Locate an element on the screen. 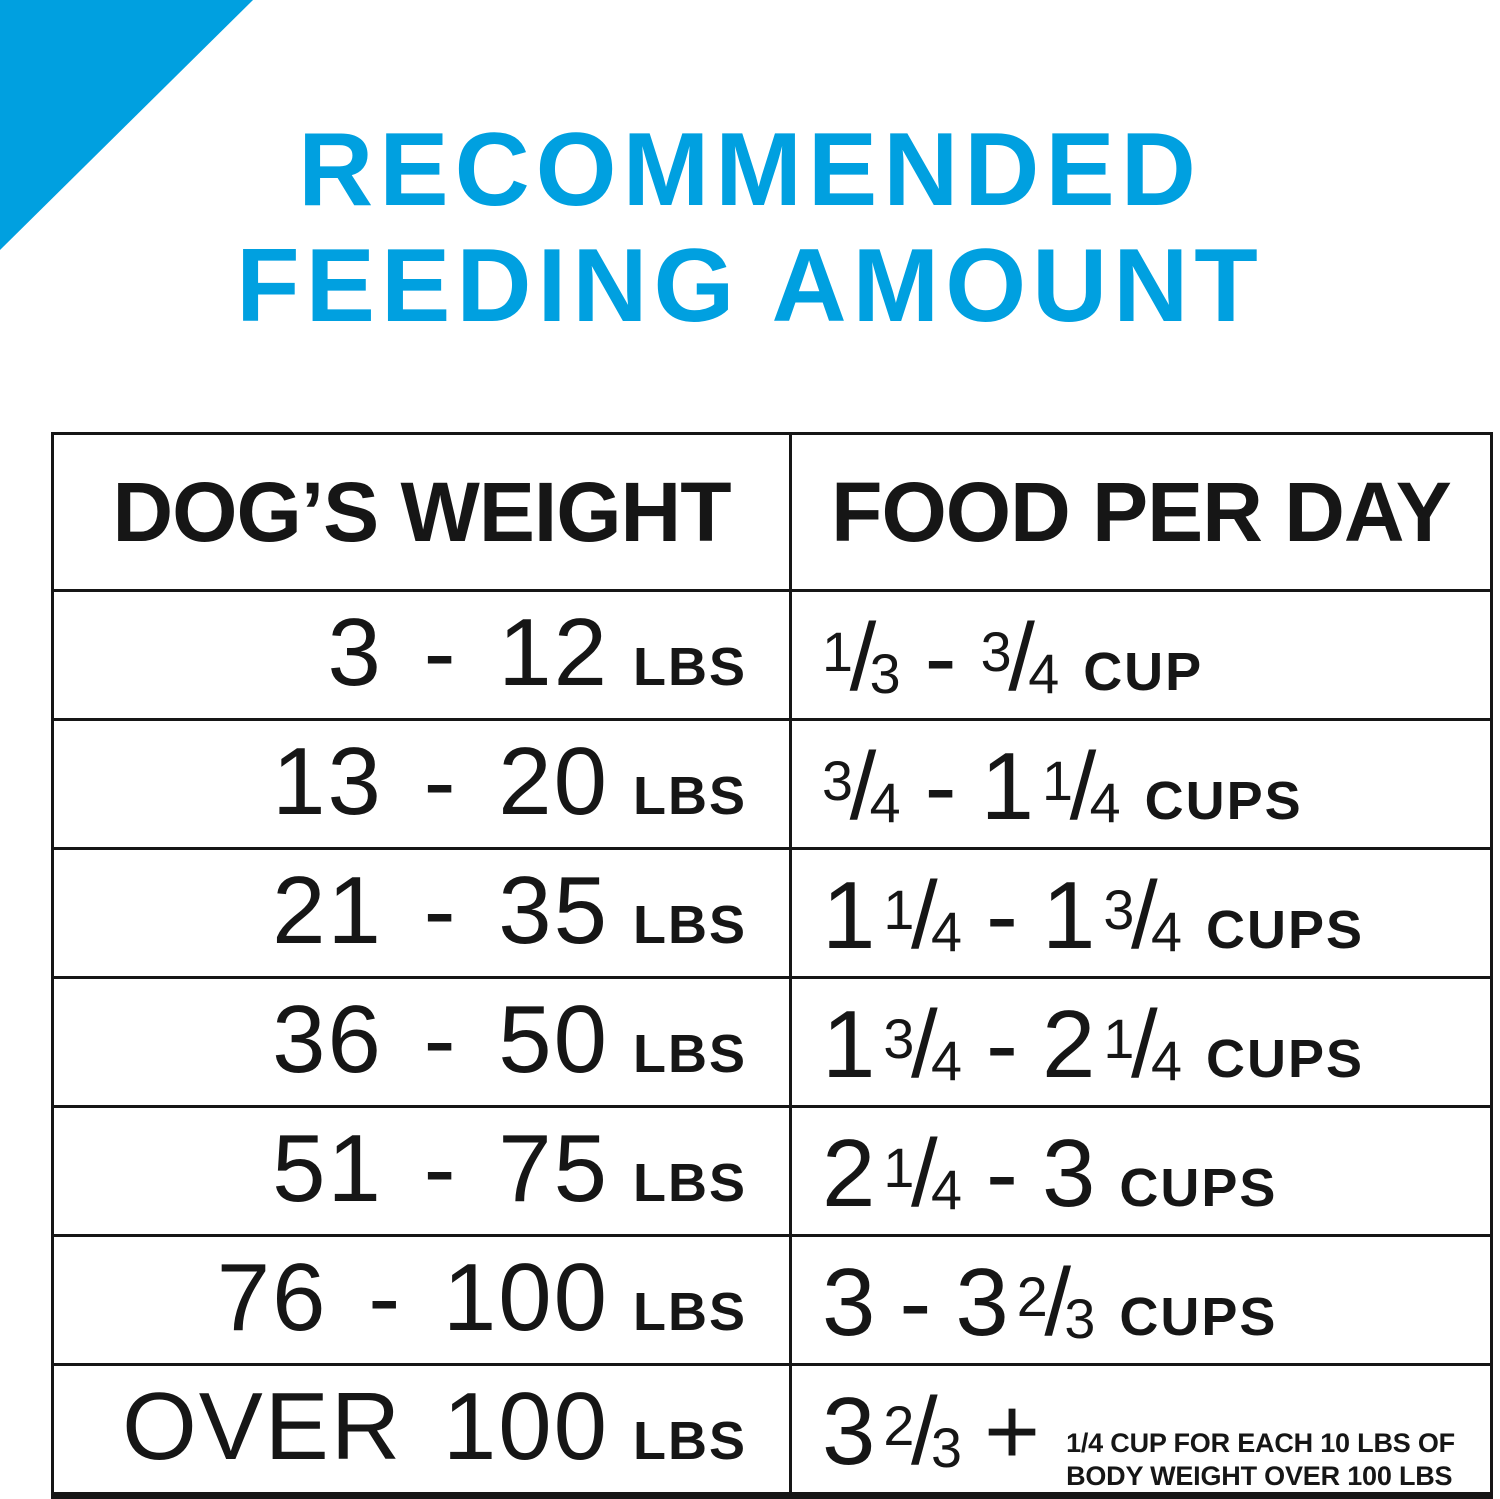  food-amount-fraction: 1/3 is located at coordinates (861, 657).